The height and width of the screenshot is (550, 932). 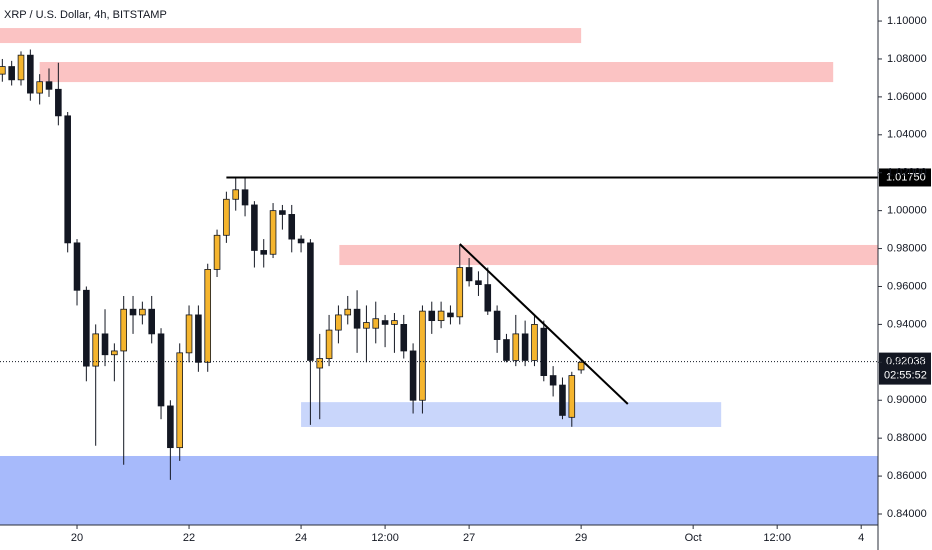 What do you see at coordinates (907, 286) in the screenshot?
I see `y-tick-label: 0.96000` at bounding box center [907, 286].